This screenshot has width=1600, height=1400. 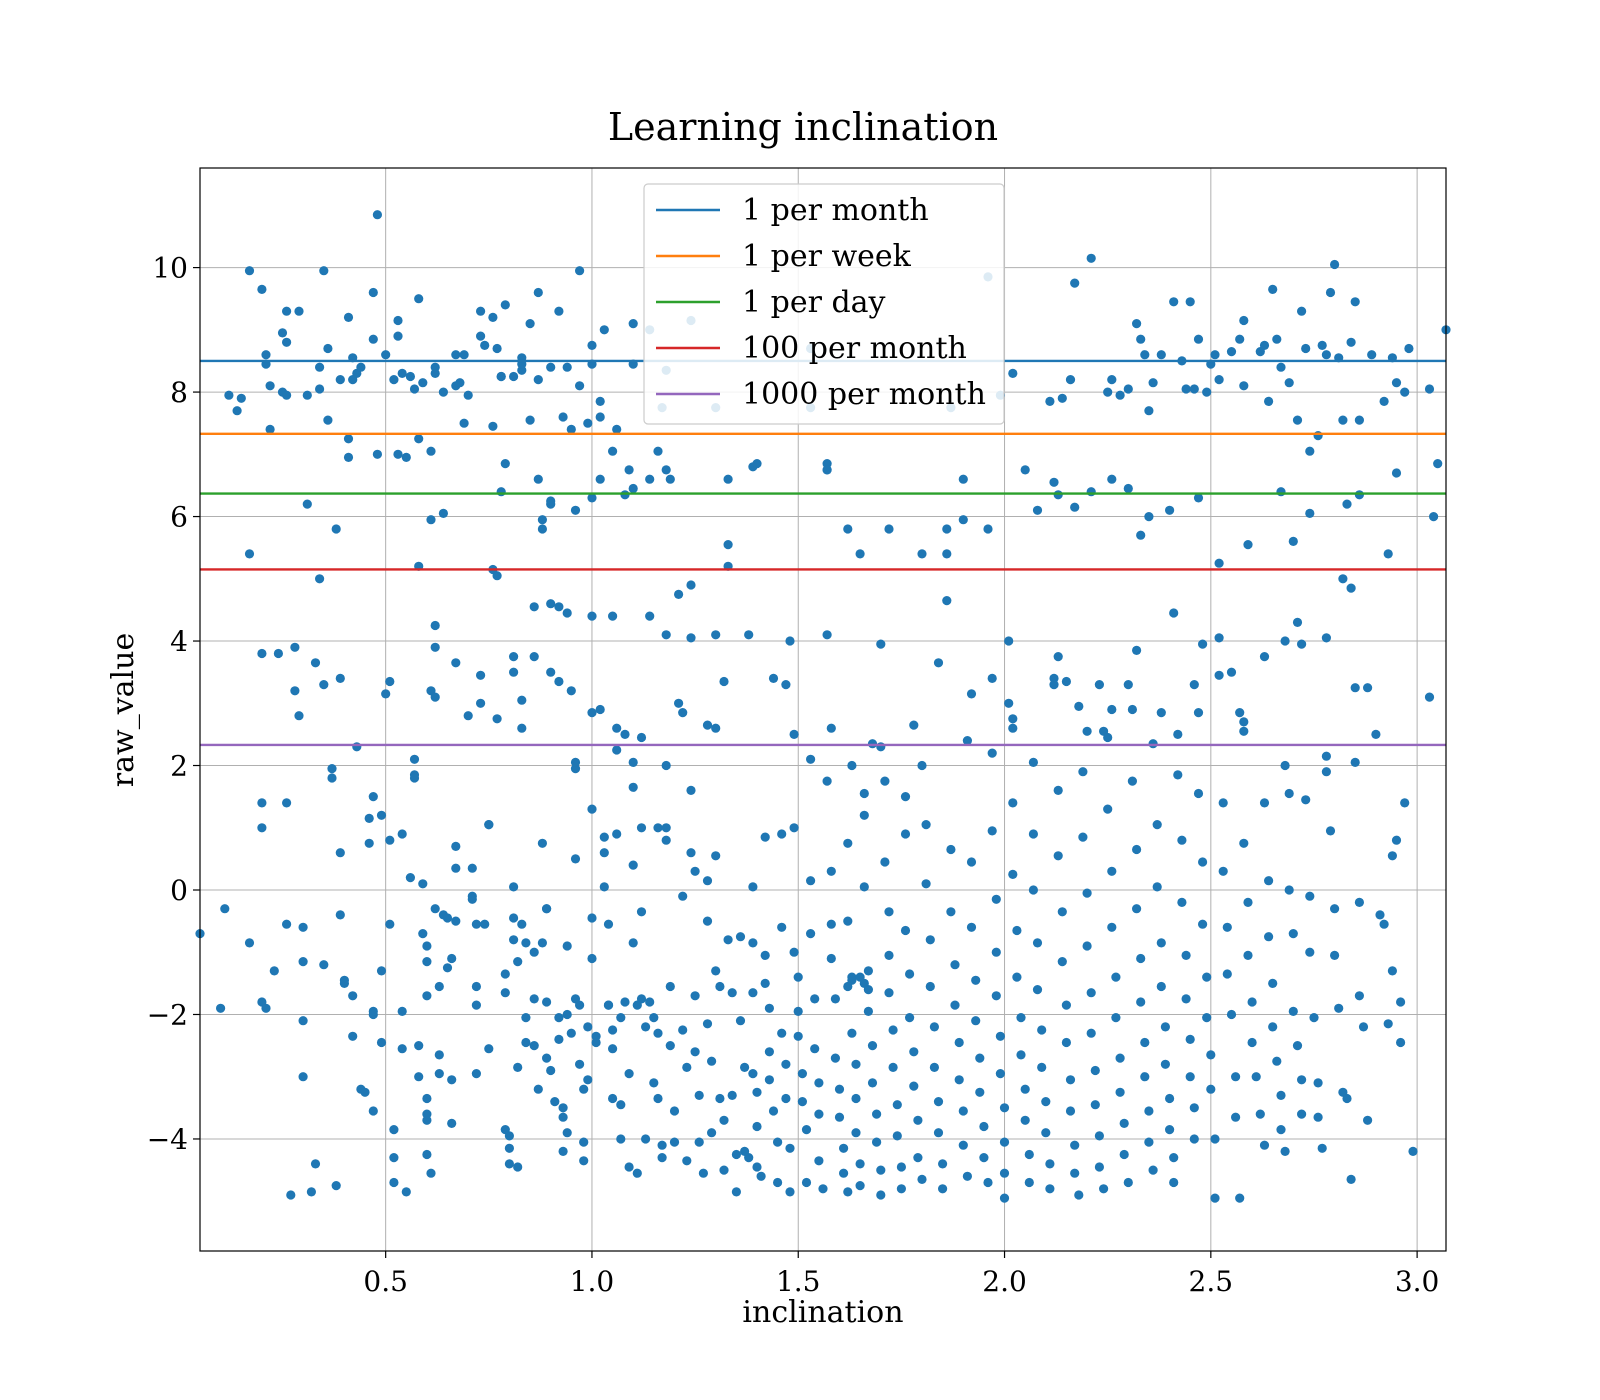 What do you see at coordinates (827, 256) in the screenshot?
I see `legend-label: 1 per week` at bounding box center [827, 256].